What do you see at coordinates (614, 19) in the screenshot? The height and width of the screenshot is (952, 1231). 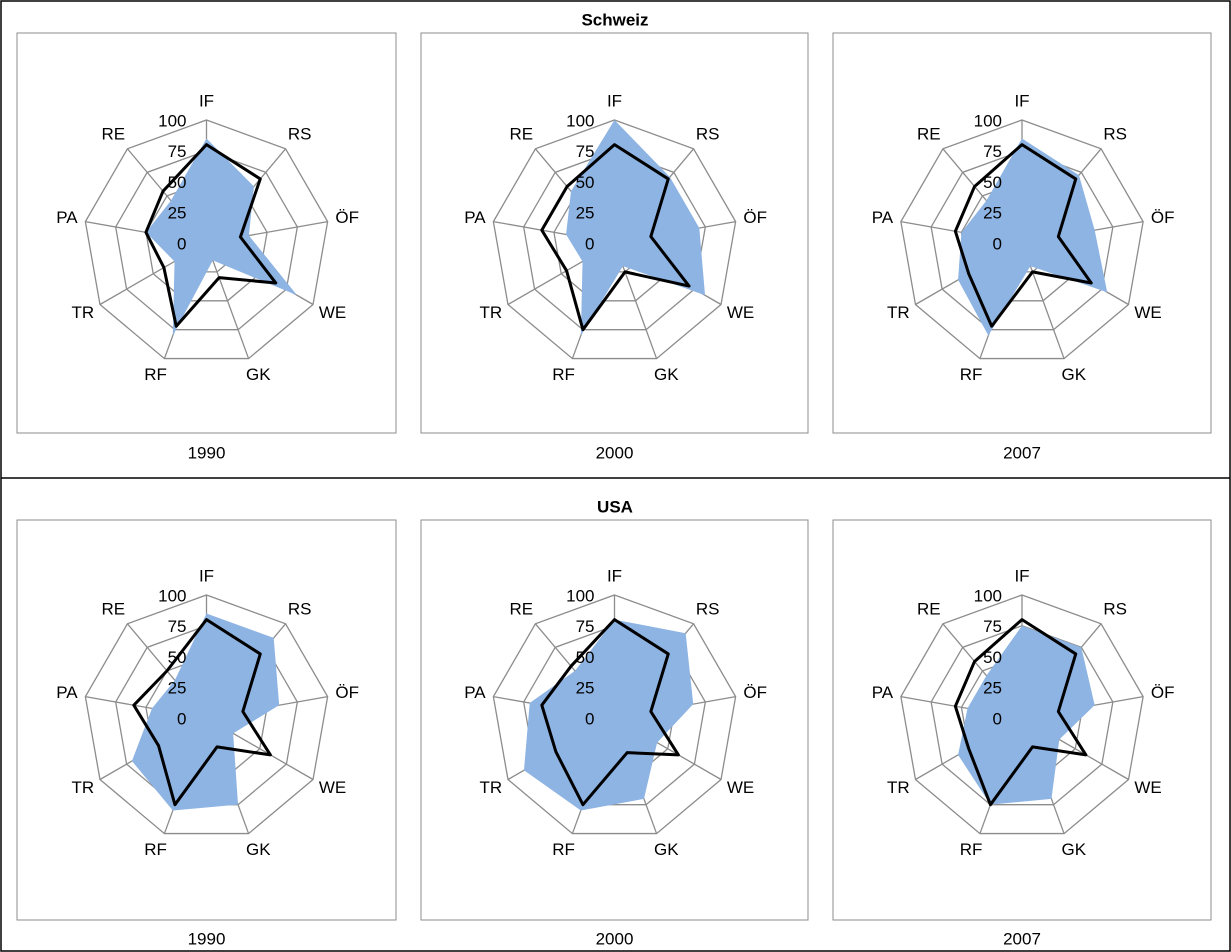 I see `section-title: Schweiz` at bounding box center [614, 19].